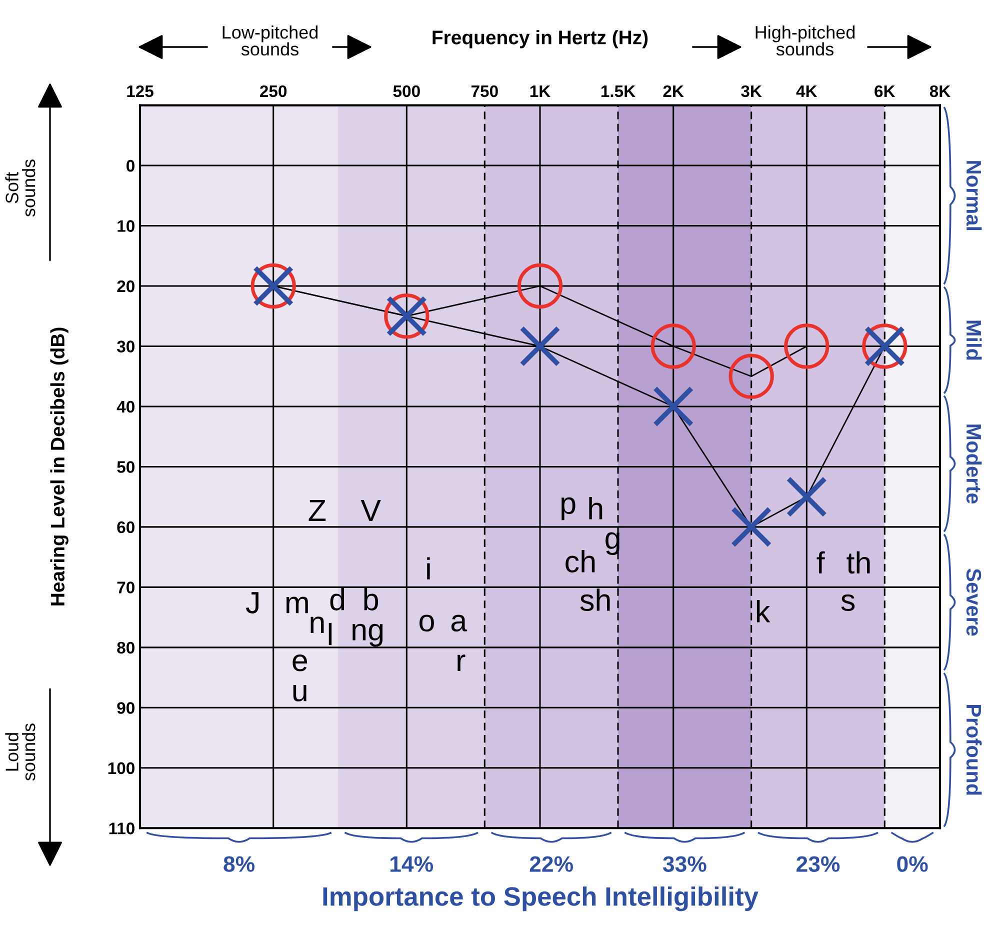  Describe the element at coordinates (297, 605) in the screenshot. I see `annotation: m` at that location.